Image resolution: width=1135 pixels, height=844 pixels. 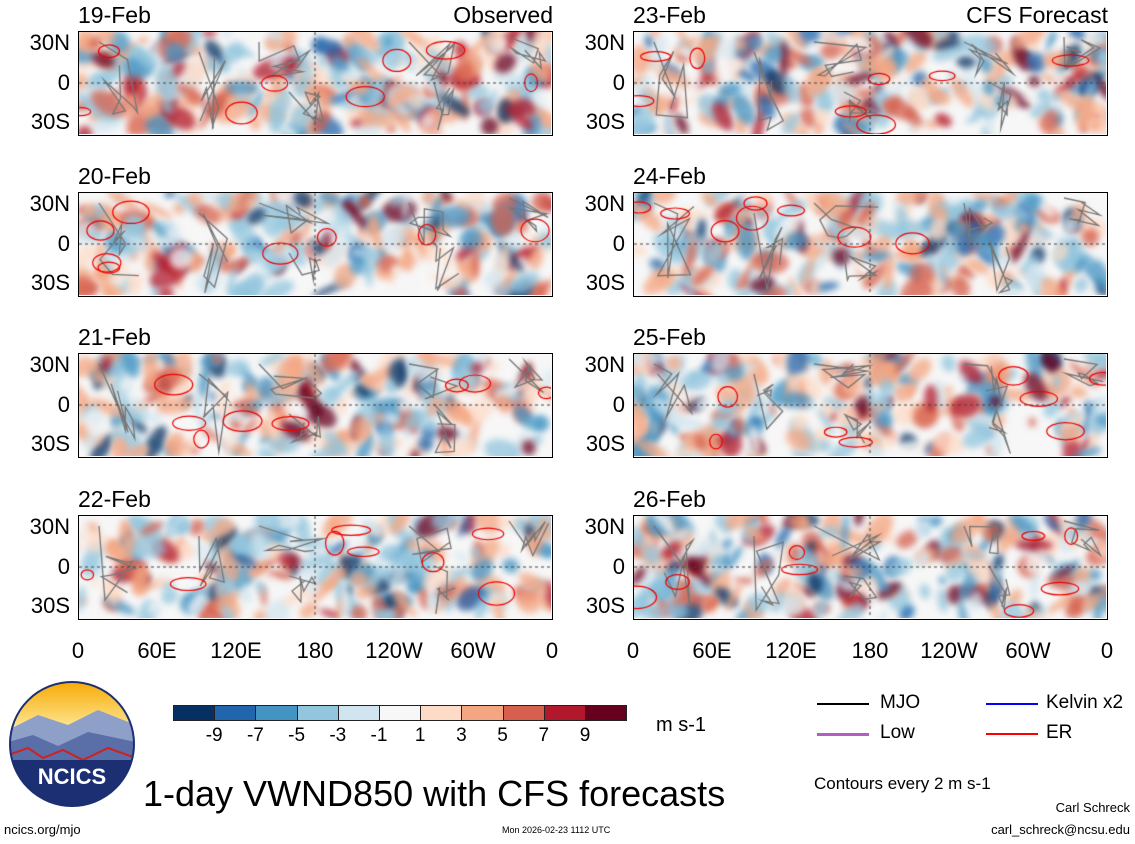 What do you see at coordinates (114, 337) in the screenshot?
I see `panel-date-label: 21-Feb` at bounding box center [114, 337].